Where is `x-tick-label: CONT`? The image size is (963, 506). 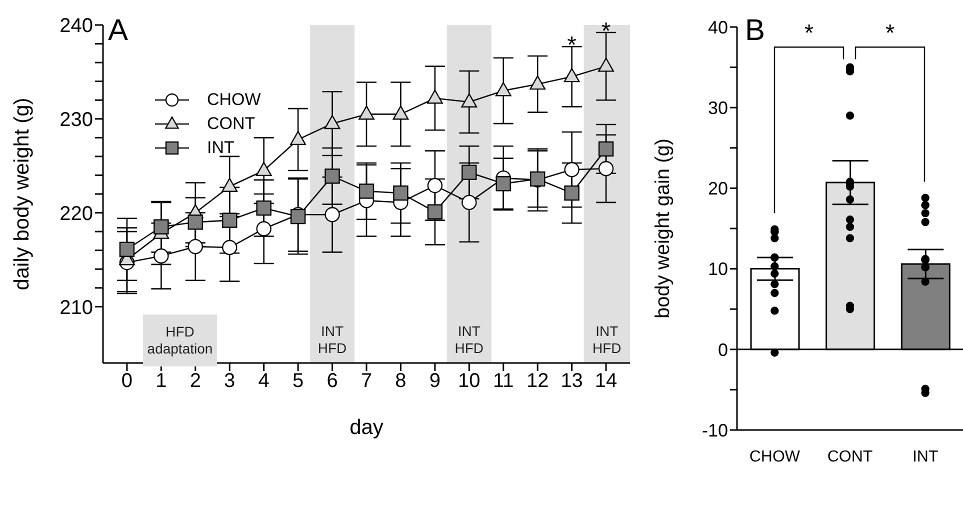 x-tick-label: CONT is located at coordinates (850, 457).